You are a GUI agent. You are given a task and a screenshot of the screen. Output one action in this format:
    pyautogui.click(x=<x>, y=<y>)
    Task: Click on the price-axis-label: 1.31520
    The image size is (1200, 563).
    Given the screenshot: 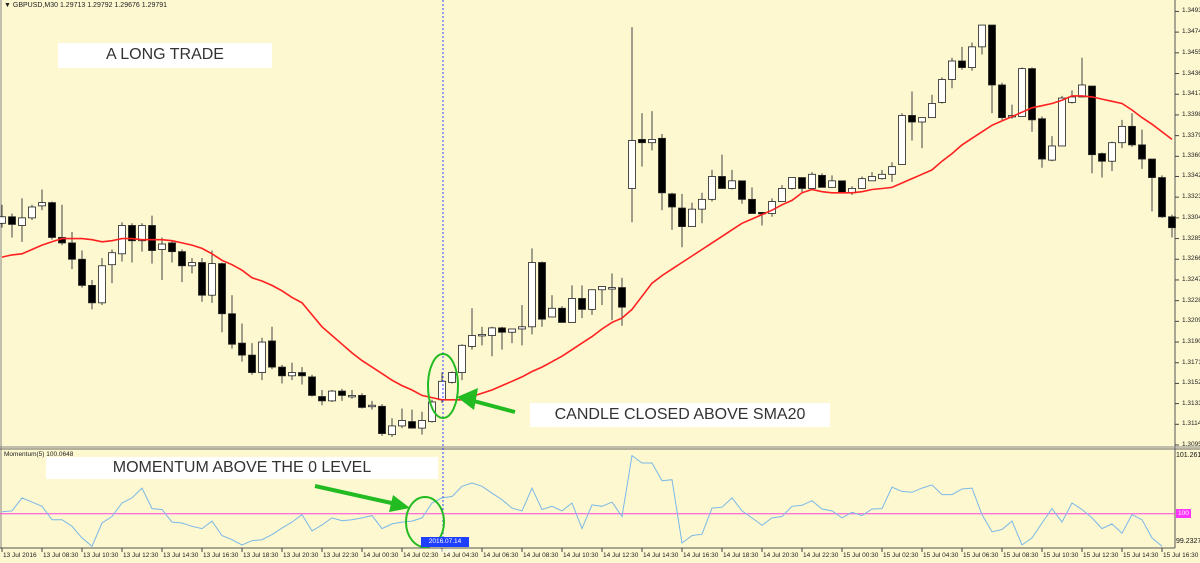 What is the action you would take?
    pyautogui.click(x=1191, y=383)
    